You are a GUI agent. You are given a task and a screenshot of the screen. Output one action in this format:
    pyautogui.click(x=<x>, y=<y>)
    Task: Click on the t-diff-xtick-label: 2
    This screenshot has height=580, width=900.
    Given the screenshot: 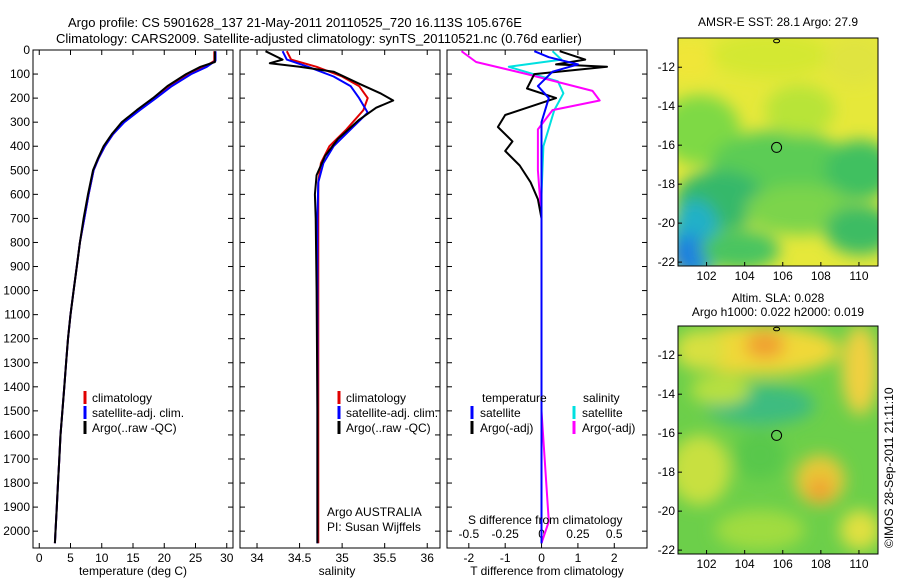 What is the action you would take?
    pyautogui.click(x=614, y=558)
    